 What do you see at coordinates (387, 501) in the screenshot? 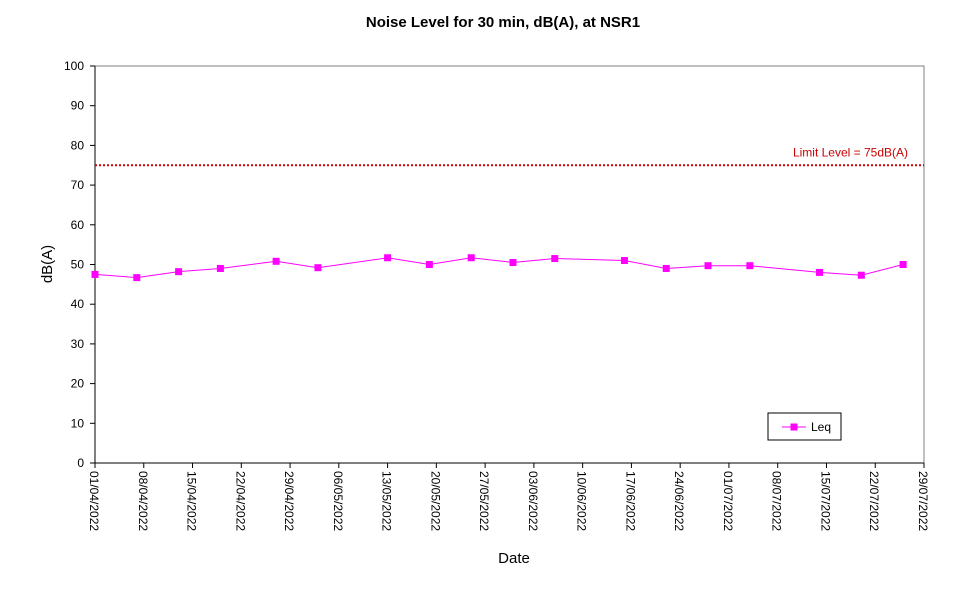
I see `x-tick-label: 13/05/2022` at bounding box center [387, 501].